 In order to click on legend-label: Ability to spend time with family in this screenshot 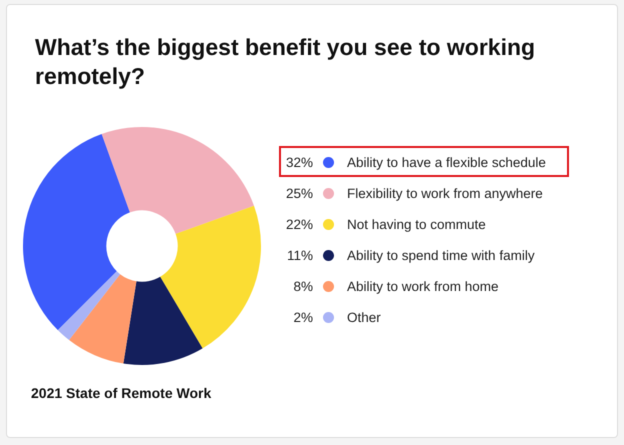, I will do `click(441, 255)`.